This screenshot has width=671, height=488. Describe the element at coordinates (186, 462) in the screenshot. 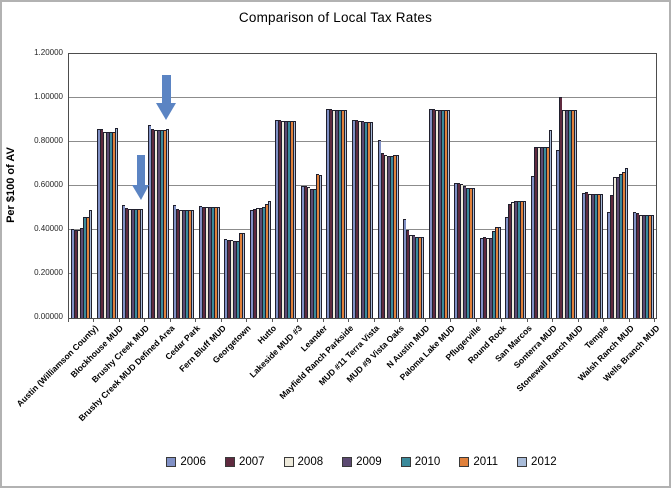

I see `legend-item: 2006` at that location.